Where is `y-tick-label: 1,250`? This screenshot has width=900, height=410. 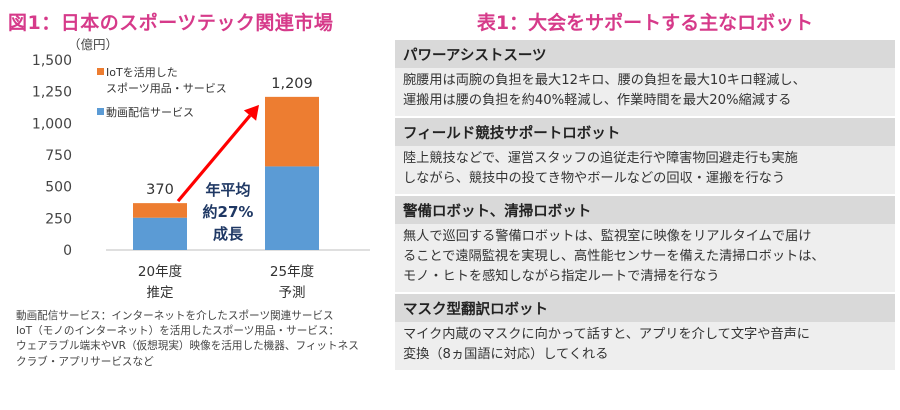
y-tick-label: 1,250 is located at coordinates (52, 93).